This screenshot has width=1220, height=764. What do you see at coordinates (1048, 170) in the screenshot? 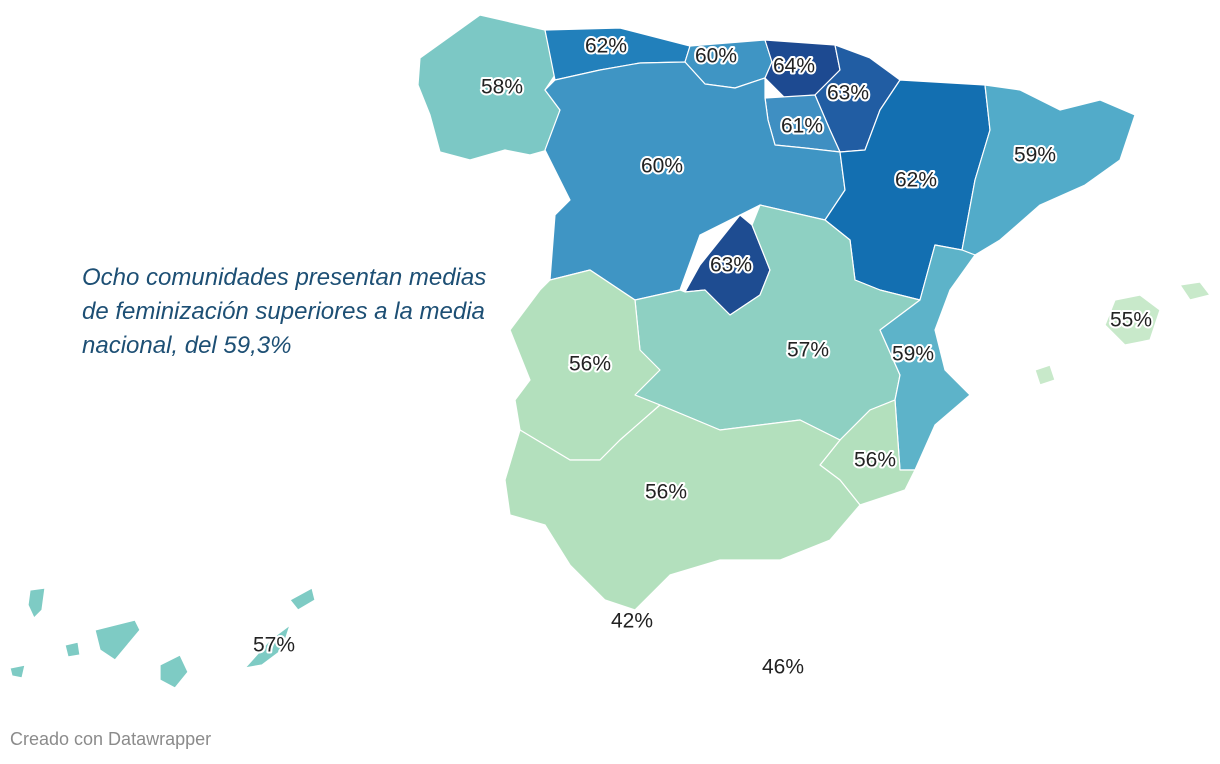
I see `region-cataluna` at bounding box center [1048, 170].